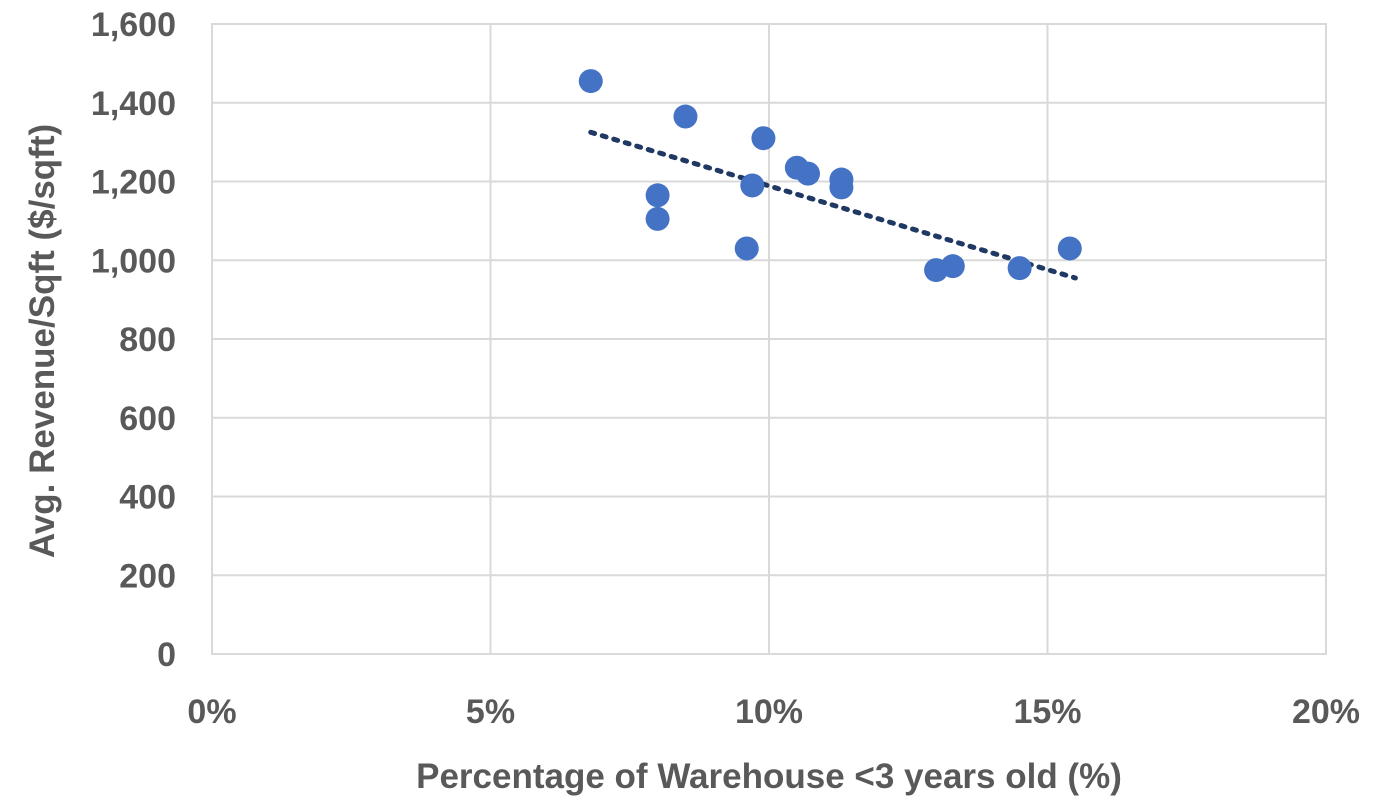 The width and height of the screenshot is (1387, 811). What do you see at coordinates (1326, 712) in the screenshot?
I see `x-tick-label: 20%` at bounding box center [1326, 712].